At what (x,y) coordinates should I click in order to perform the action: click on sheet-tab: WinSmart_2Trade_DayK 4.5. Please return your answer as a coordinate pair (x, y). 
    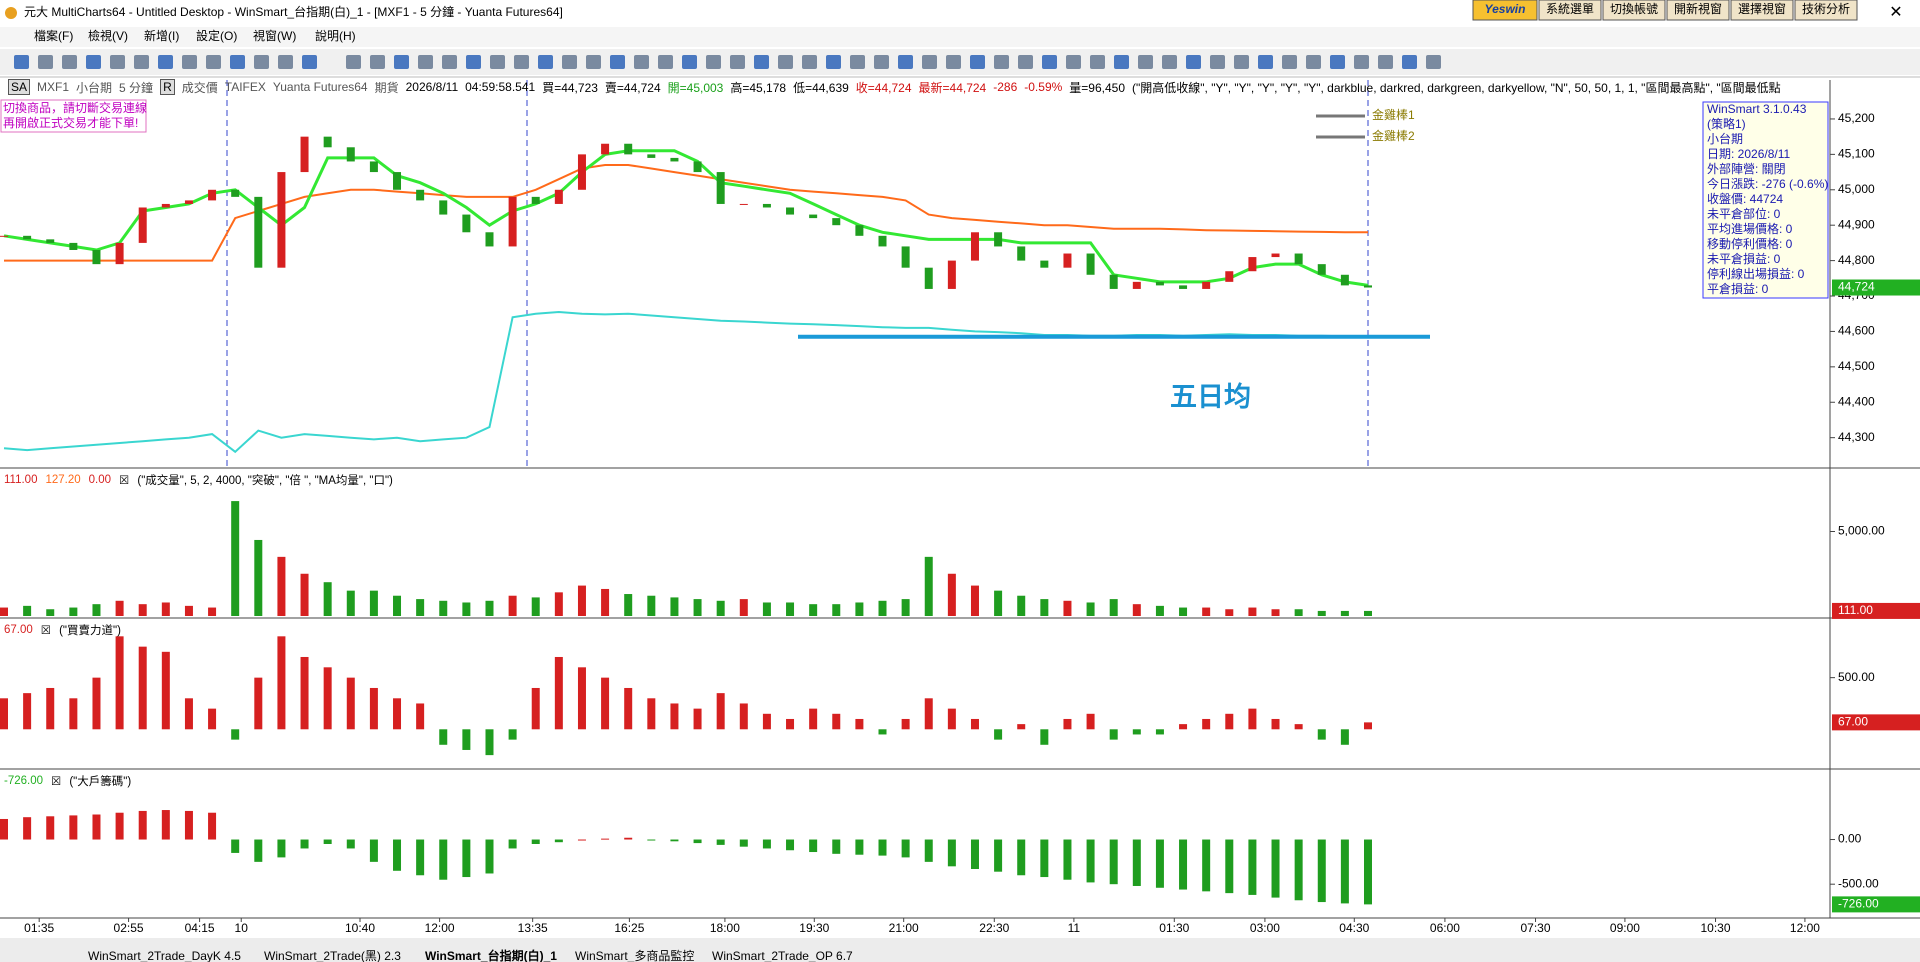
    Looking at the image, I should click on (164, 955).